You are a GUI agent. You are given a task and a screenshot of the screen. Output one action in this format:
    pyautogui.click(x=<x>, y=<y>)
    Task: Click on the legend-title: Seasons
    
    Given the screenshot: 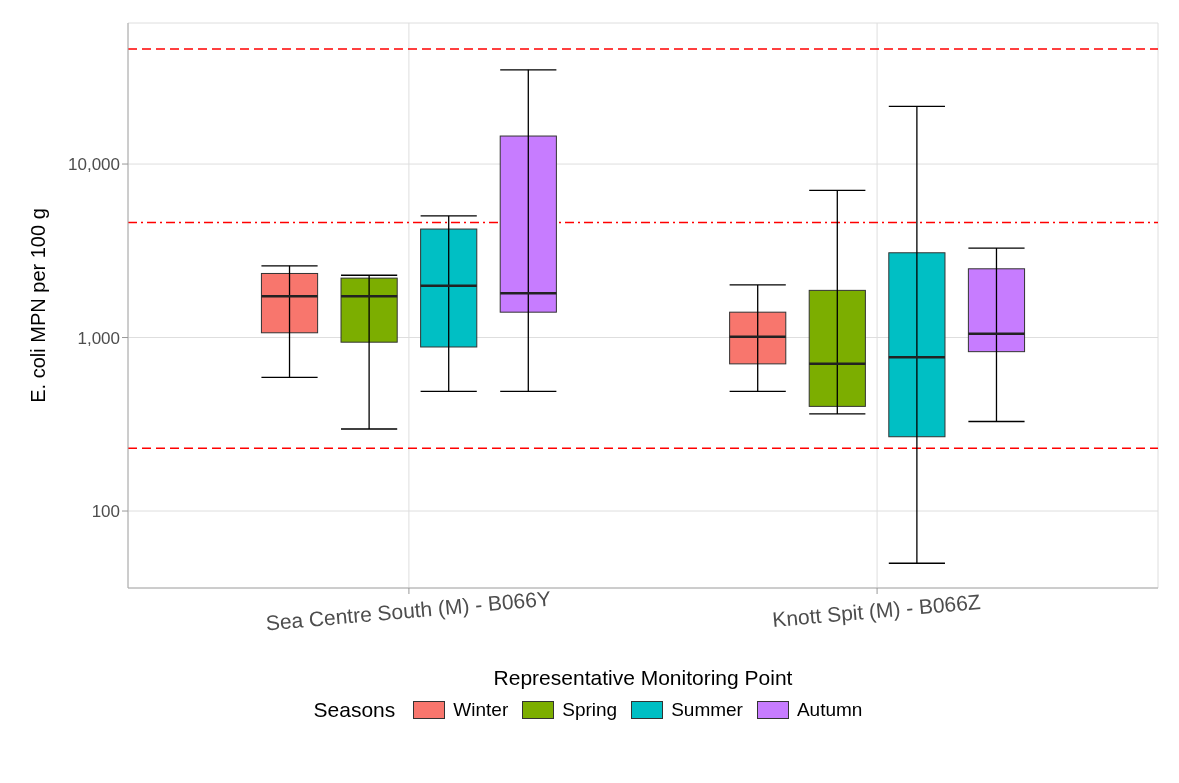 What is the action you would take?
    pyautogui.click(x=354, y=710)
    